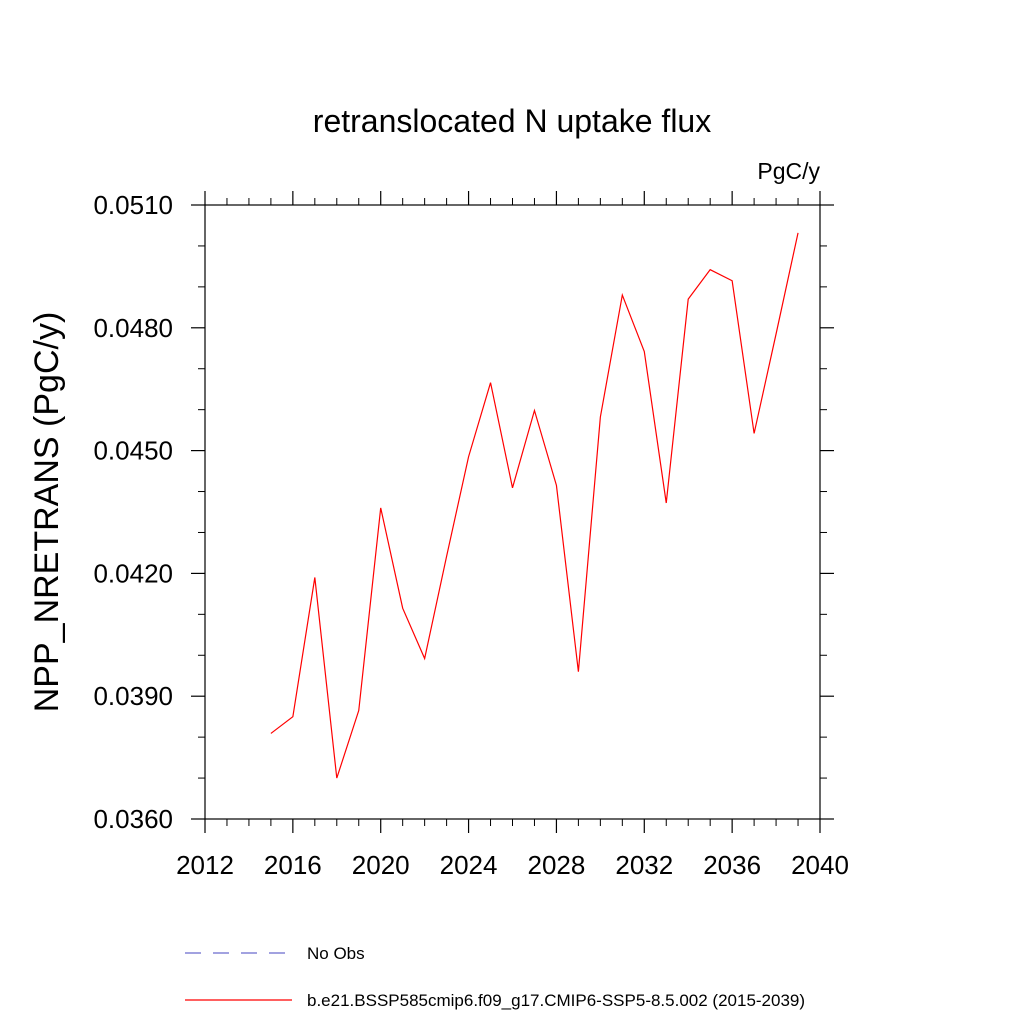 The height and width of the screenshot is (1024, 1024). What do you see at coordinates (644, 865) in the screenshot?
I see `x-tick-label: 2032` at bounding box center [644, 865].